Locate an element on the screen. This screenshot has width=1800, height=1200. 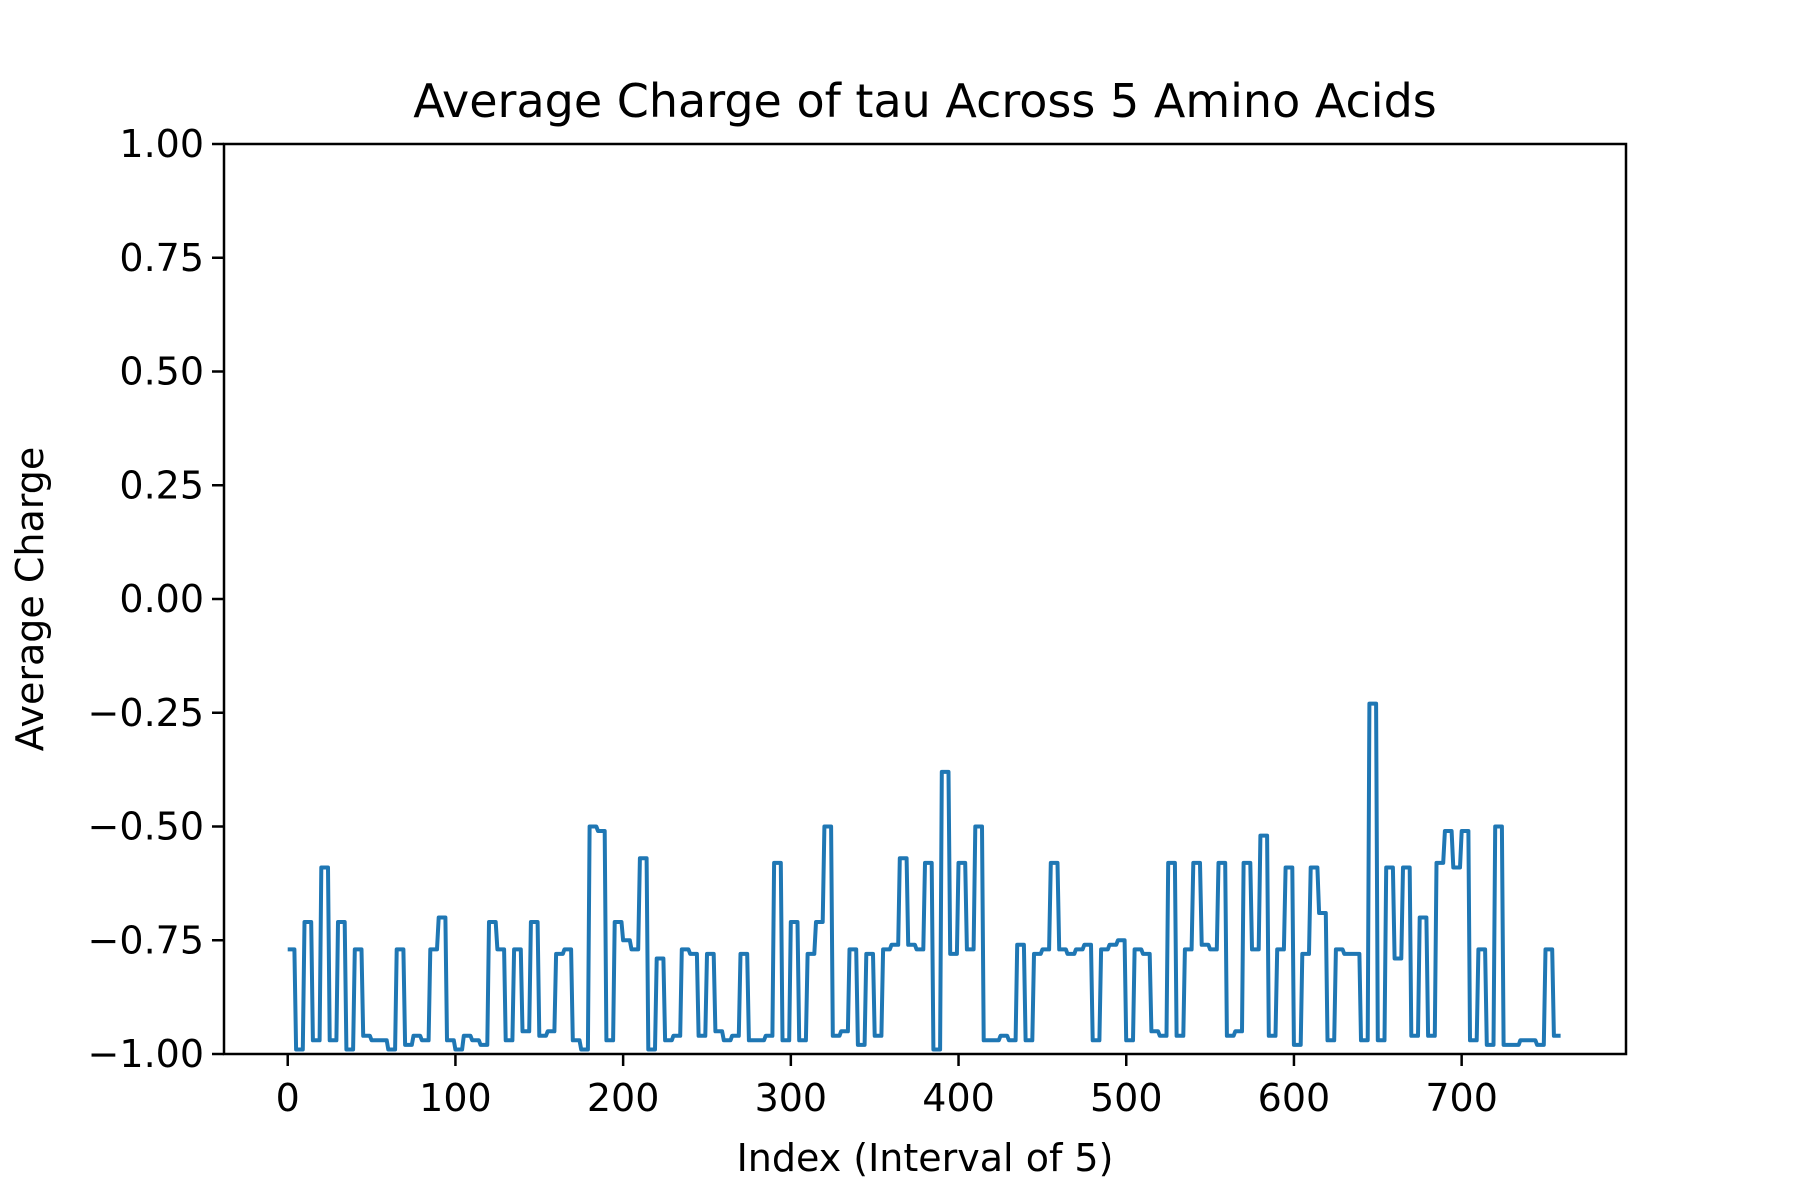
x-tick-label: 600 is located at coordinates (1294, 1098).